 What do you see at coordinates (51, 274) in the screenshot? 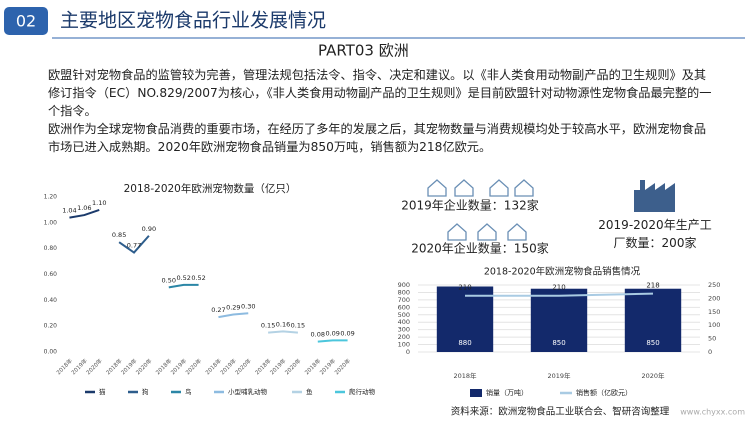
I see `y-tick-label: 0.60` at bounding box center [51, 274].